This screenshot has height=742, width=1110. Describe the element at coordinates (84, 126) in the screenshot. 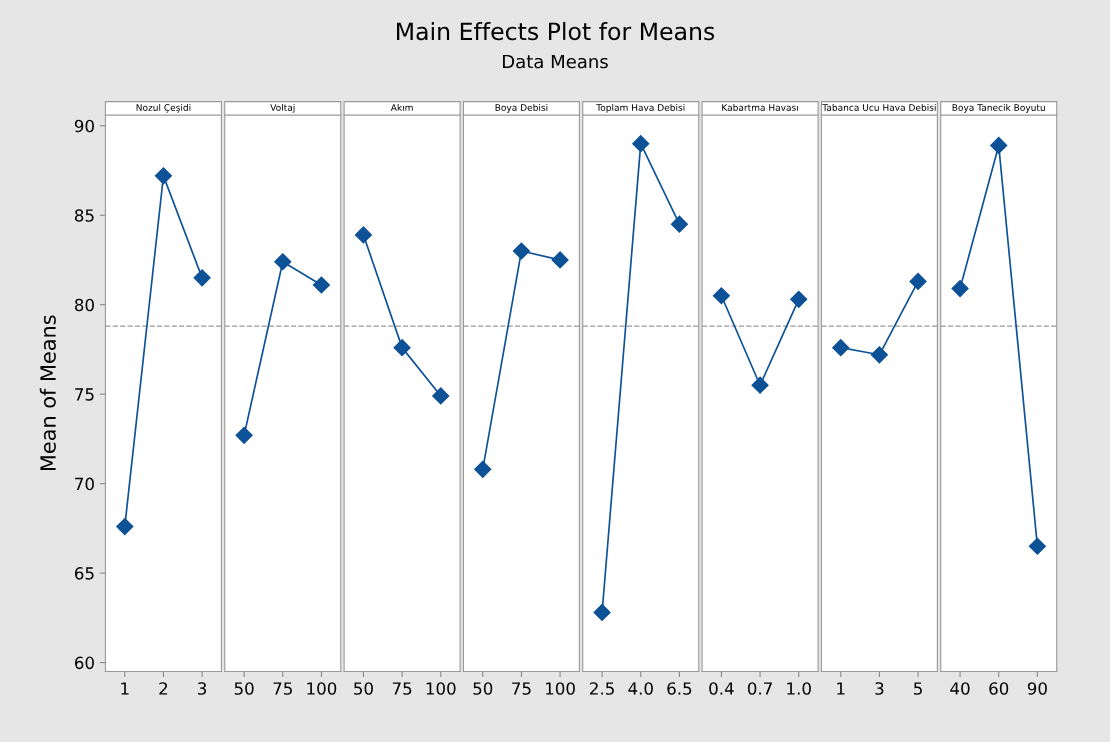

I see `y-tick-label: 90` at that location.